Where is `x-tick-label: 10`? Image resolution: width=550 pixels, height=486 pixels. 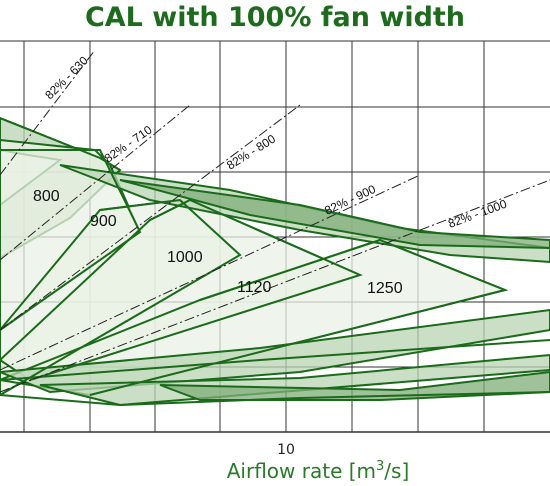 x-tick-label: 10 is located at coordinates (286, 450).